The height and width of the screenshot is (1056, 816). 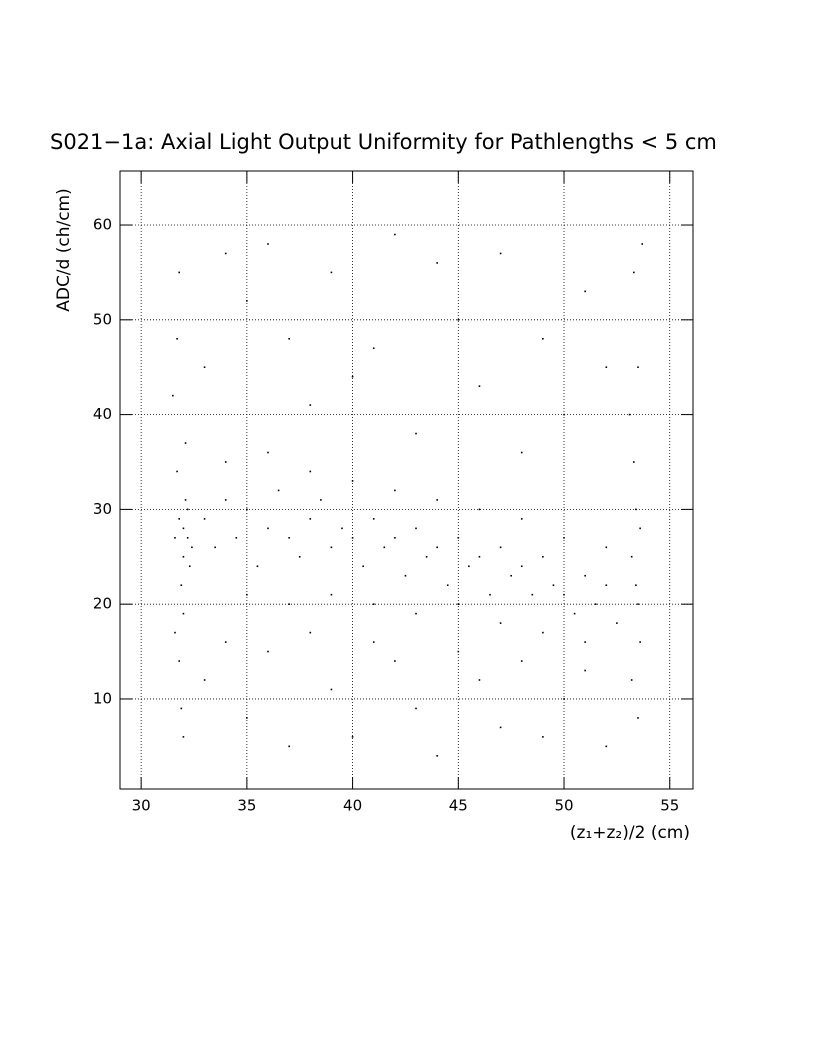 I want to click on x-tick-label: 35, so click(x=246, y=806).